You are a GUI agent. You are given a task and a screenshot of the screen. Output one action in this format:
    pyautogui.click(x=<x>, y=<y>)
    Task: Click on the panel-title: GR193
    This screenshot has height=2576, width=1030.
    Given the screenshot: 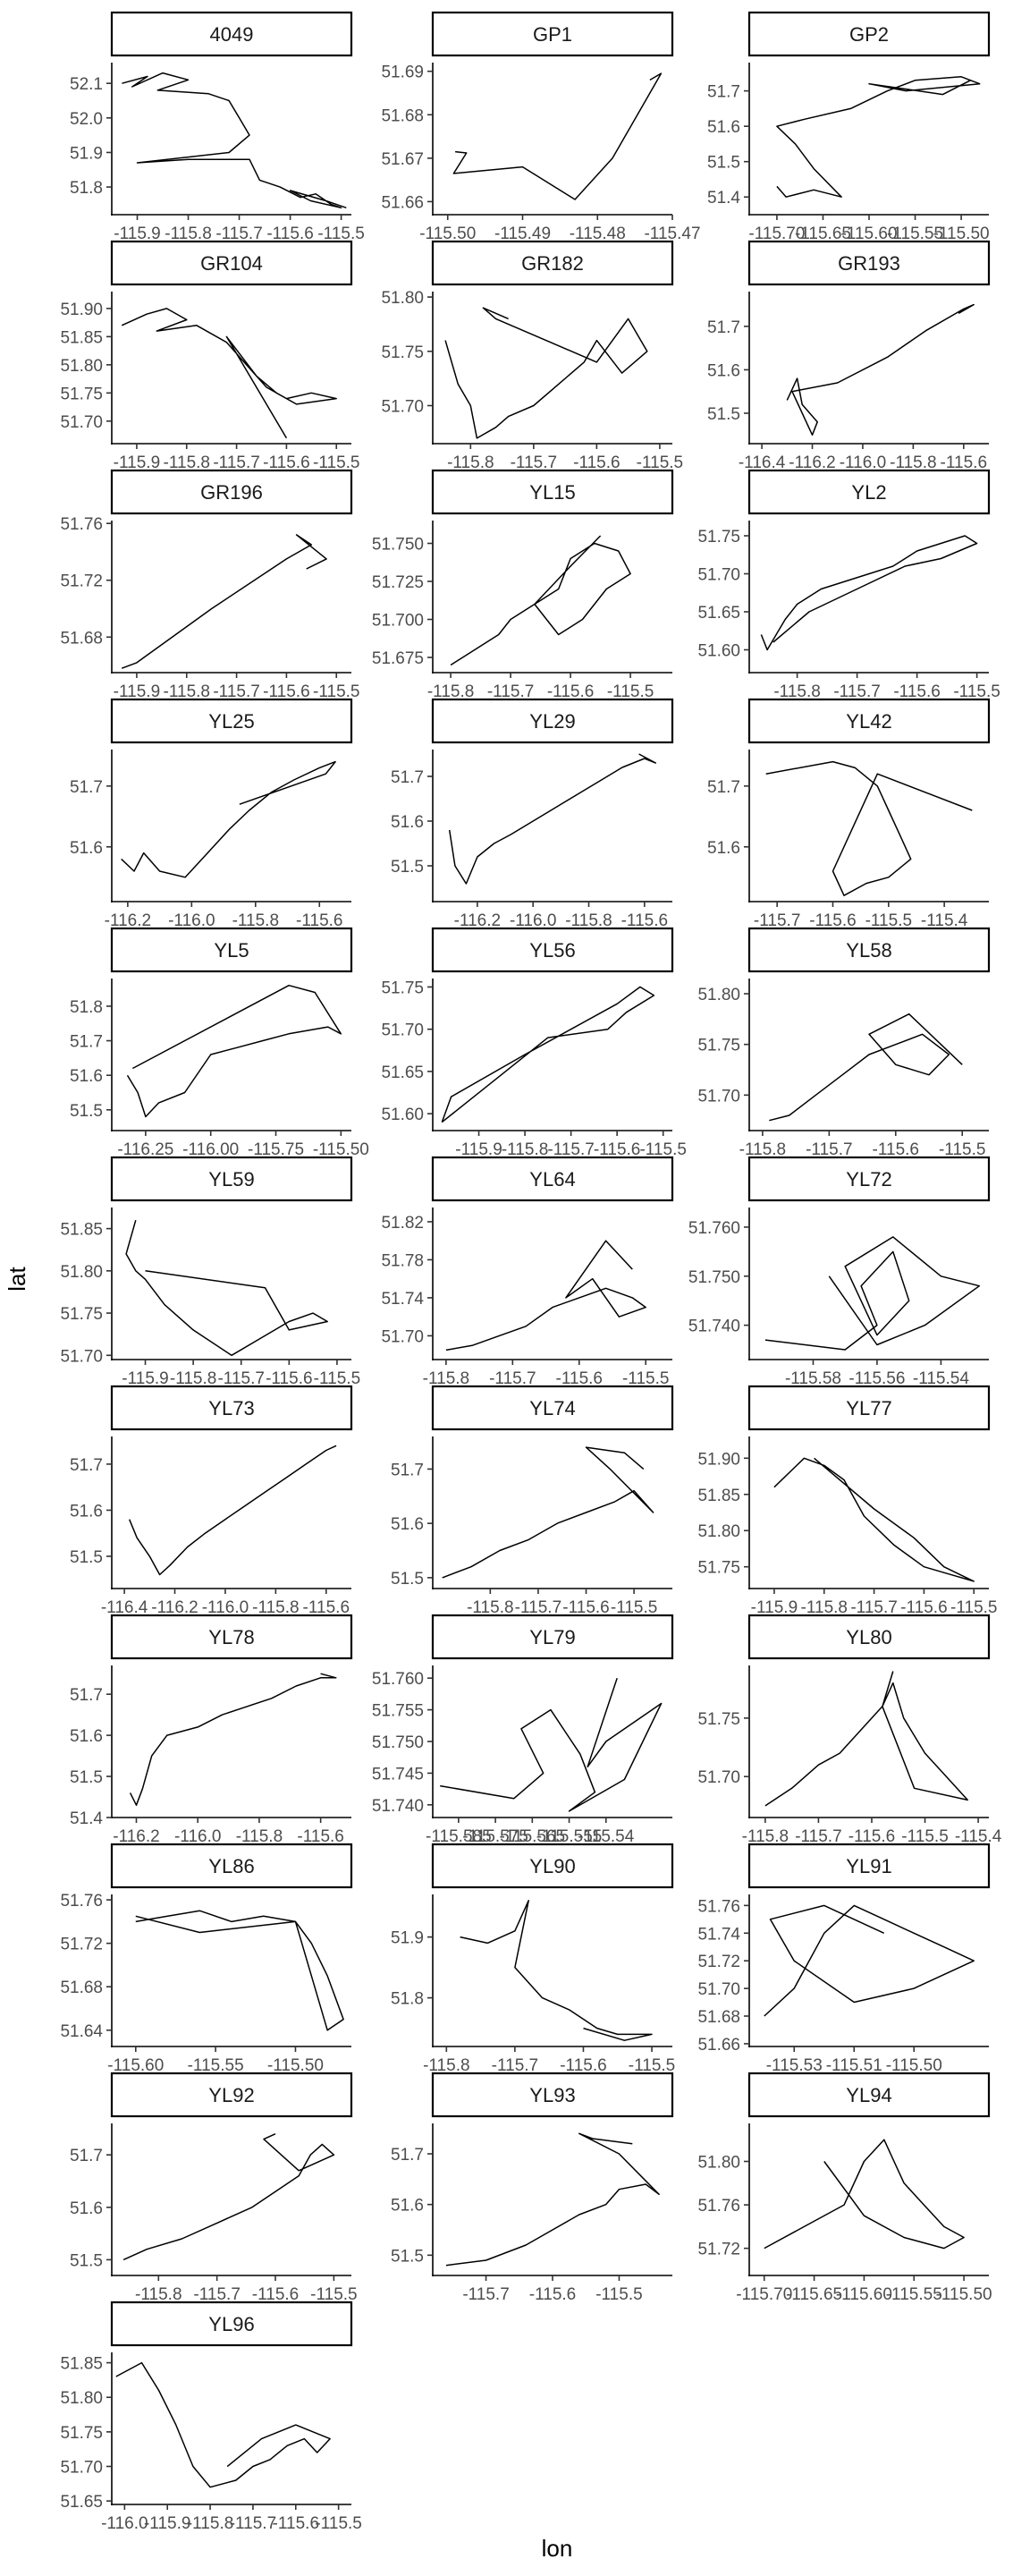 What is the action you would take?
    pyautogui.click(x=869, y=263)
    